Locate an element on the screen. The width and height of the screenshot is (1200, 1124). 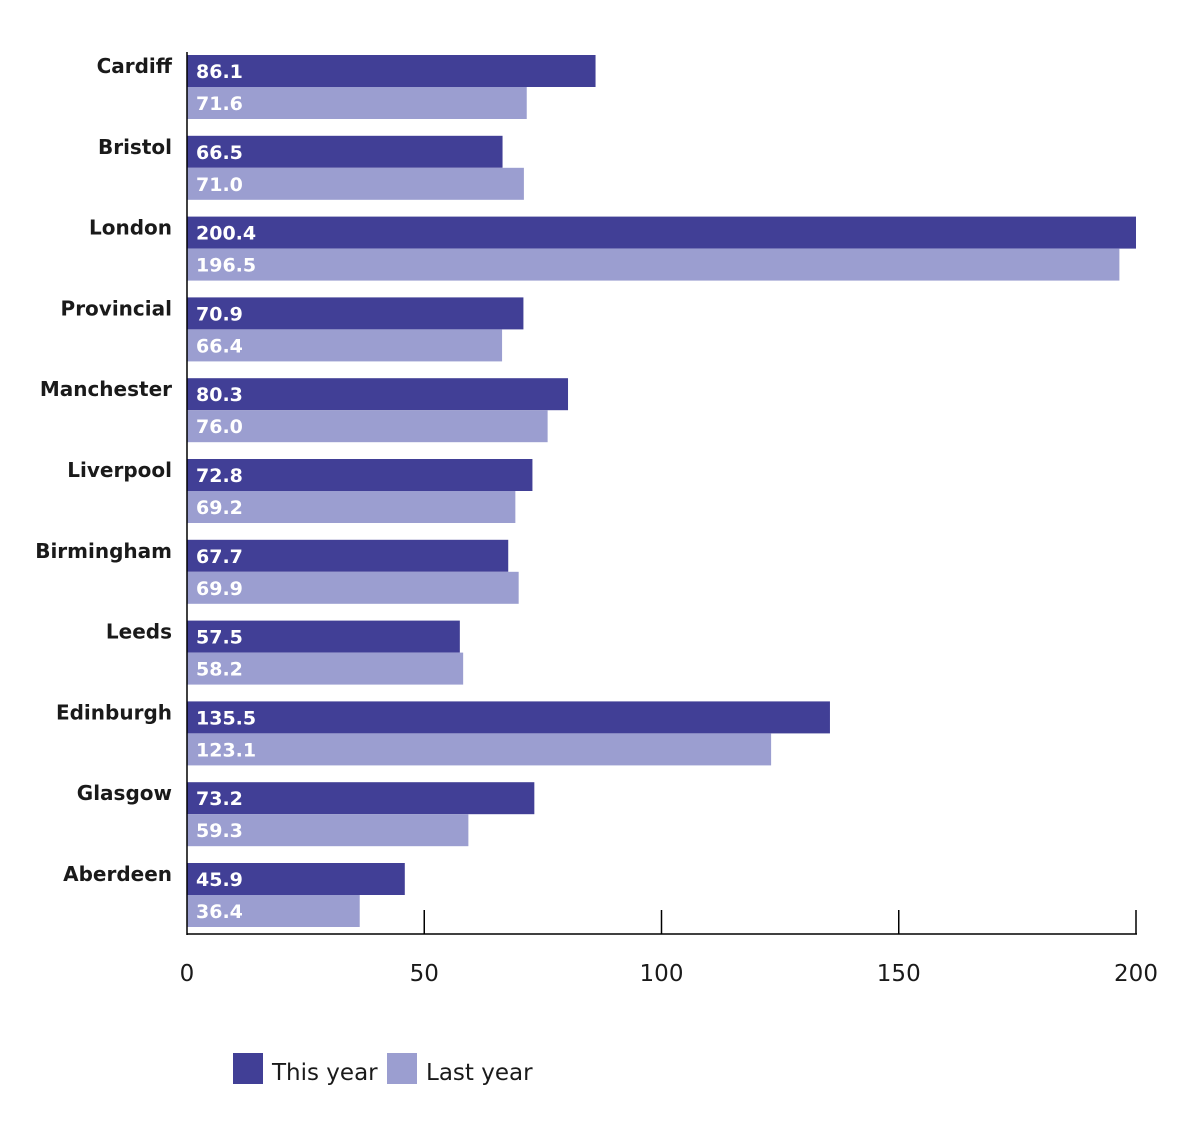
bar-group-liverpool: Liverpool 72.8 69.2 is located at coordinates (300, 490).